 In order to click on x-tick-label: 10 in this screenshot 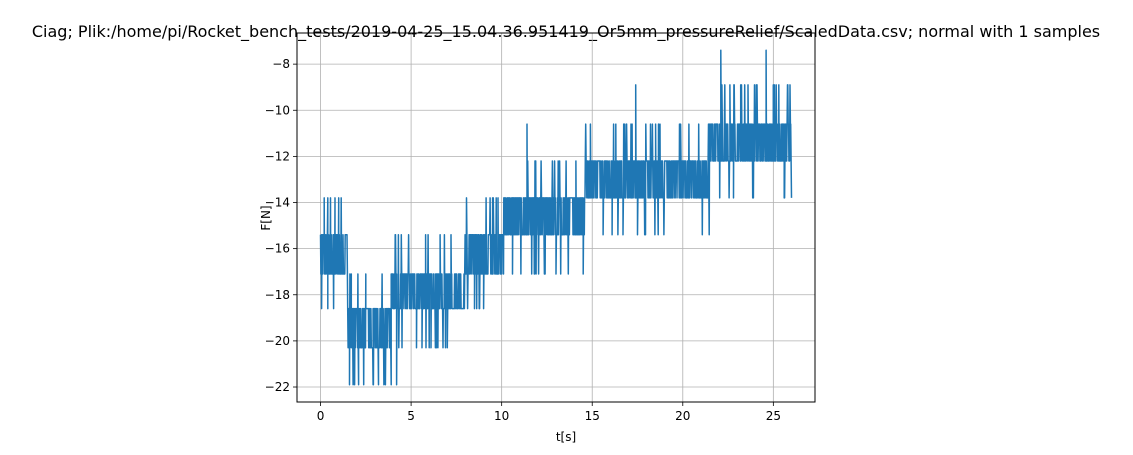, I will do `click(501, 416)`.